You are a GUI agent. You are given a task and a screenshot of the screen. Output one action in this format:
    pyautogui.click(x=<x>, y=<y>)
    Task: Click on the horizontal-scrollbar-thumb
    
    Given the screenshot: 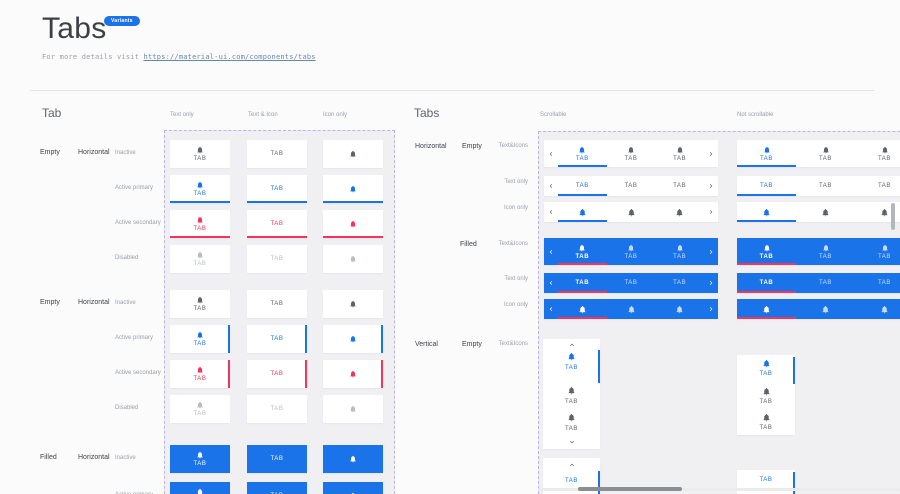 What is the action you would take?
    pyautogui.click(x=630, y=489)
    